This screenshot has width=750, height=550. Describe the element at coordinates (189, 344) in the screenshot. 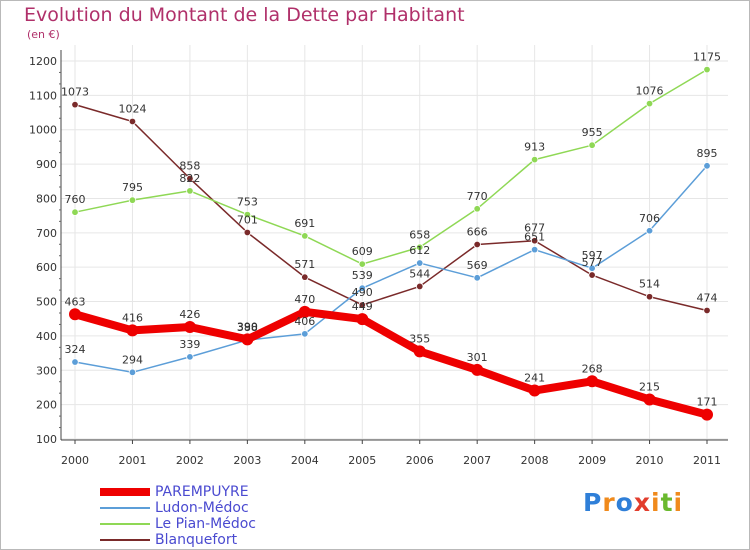

I see `data-label: 339` at that location.